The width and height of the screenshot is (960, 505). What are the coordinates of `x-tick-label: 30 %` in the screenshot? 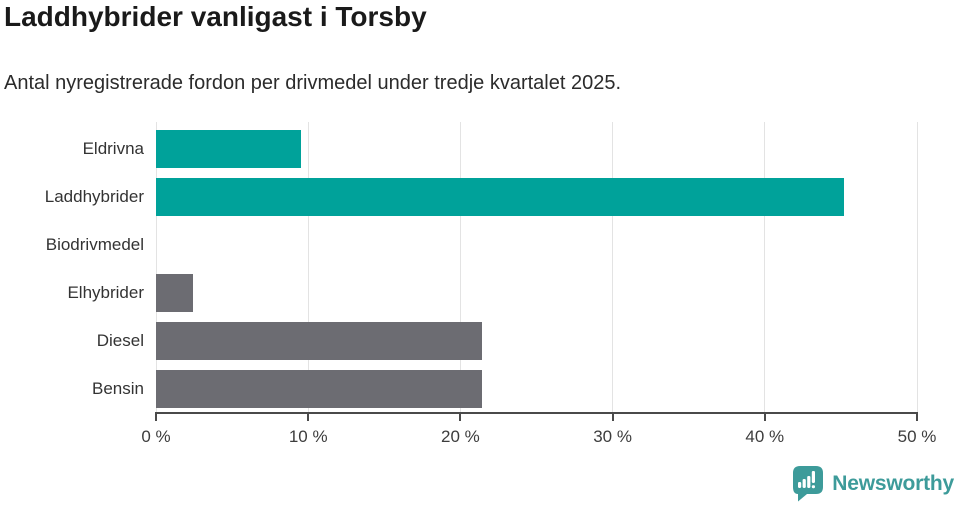 It's located at (612, 436).